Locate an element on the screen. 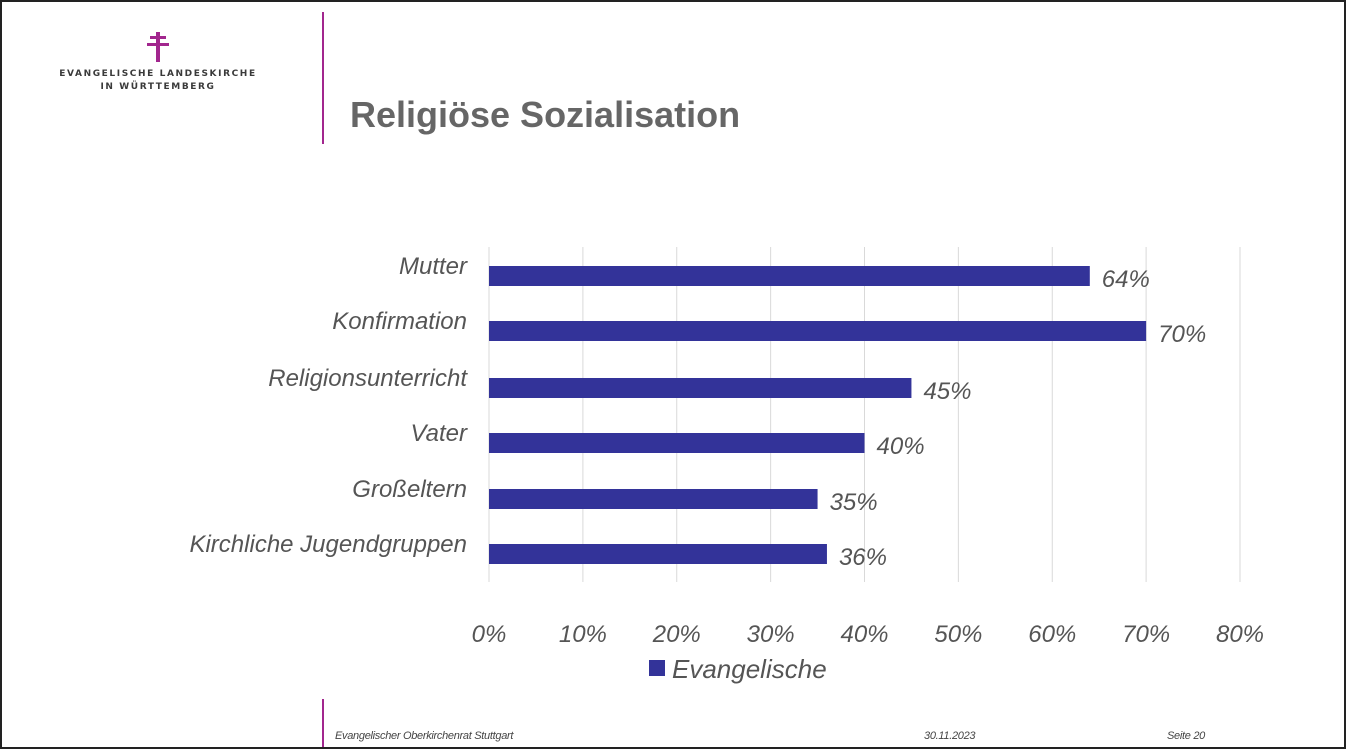  data-label: 35% is located at coordinates (854, 502).